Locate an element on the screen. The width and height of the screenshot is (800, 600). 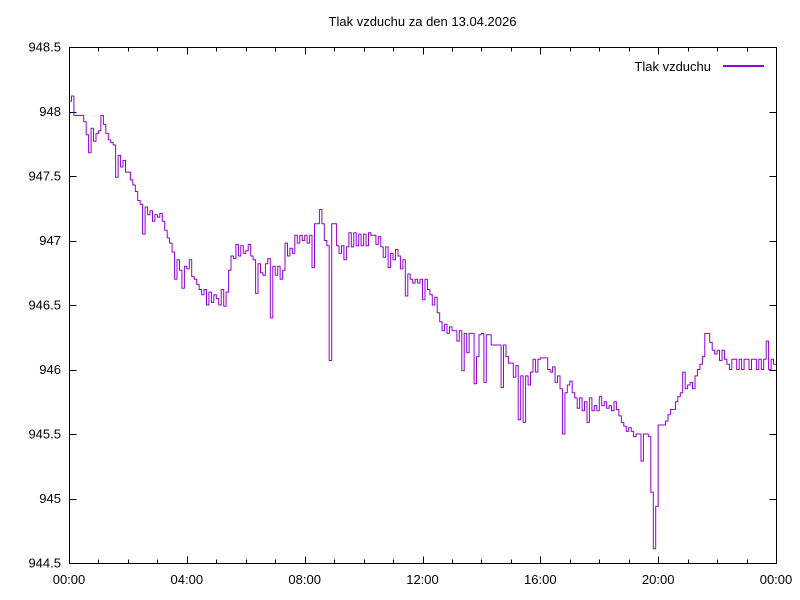
x-axis-tick-label: 04:00 is located at coordinates (187, 579).